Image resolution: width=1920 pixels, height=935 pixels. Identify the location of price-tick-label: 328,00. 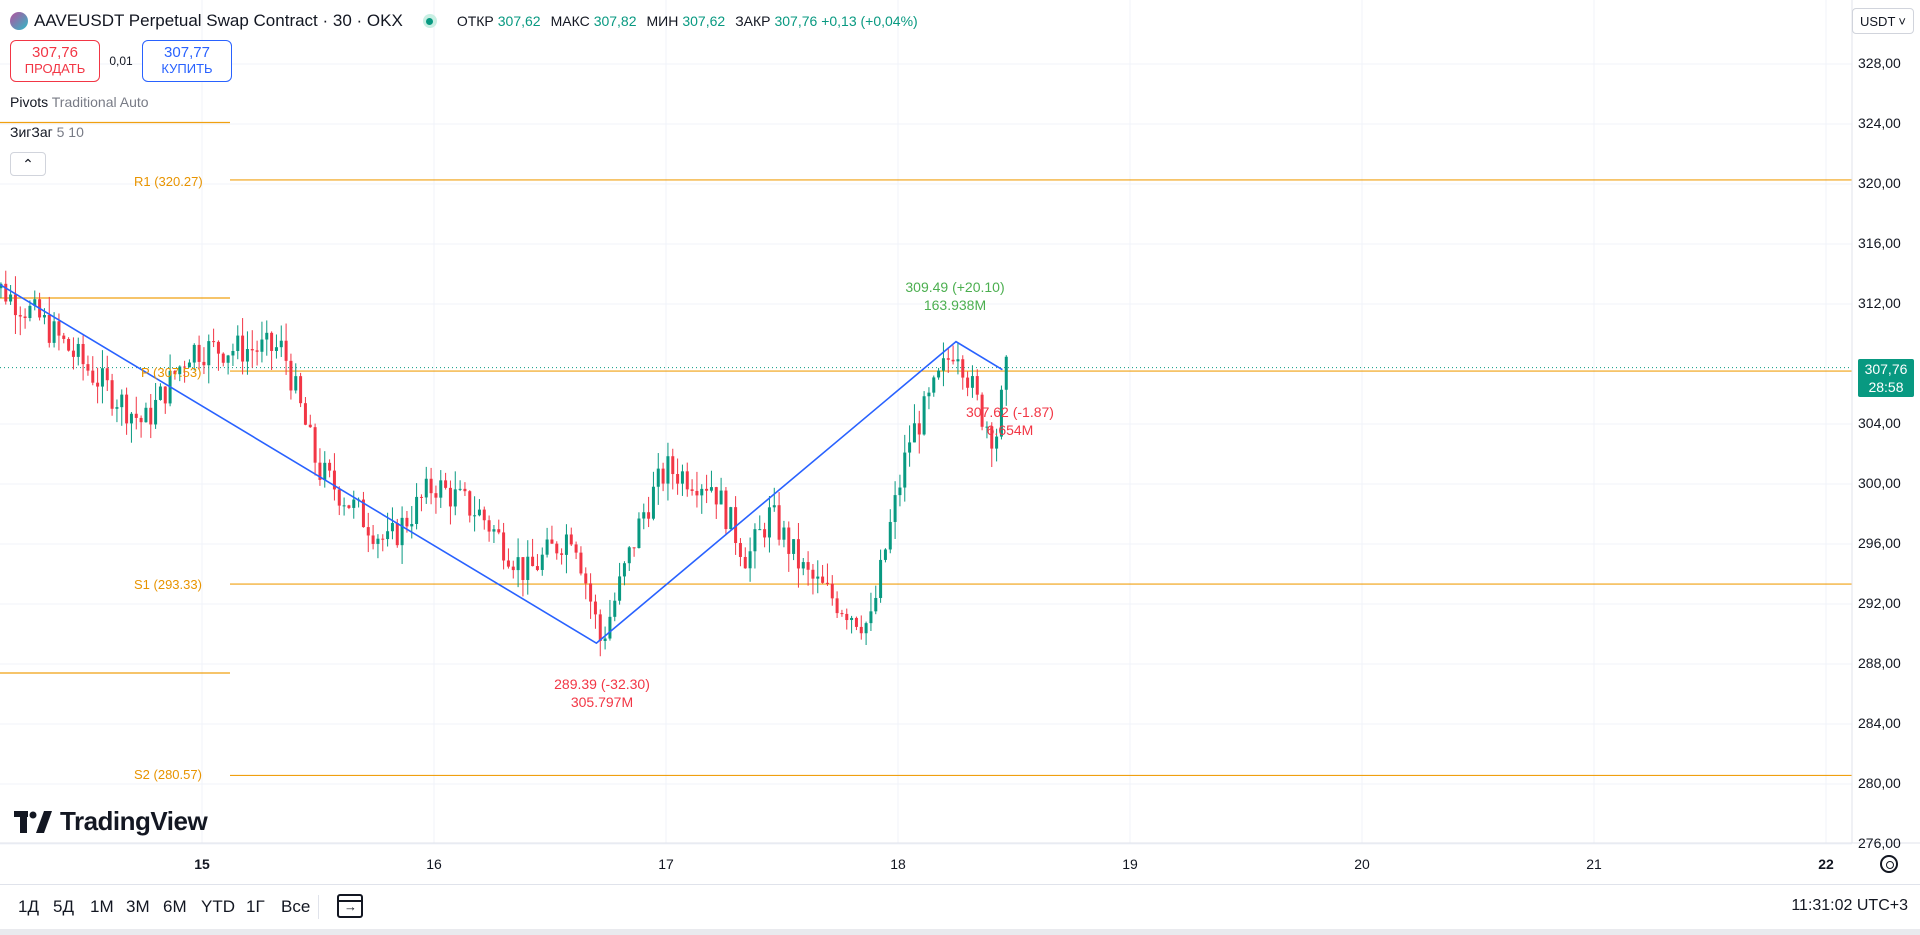
(1879, 63).